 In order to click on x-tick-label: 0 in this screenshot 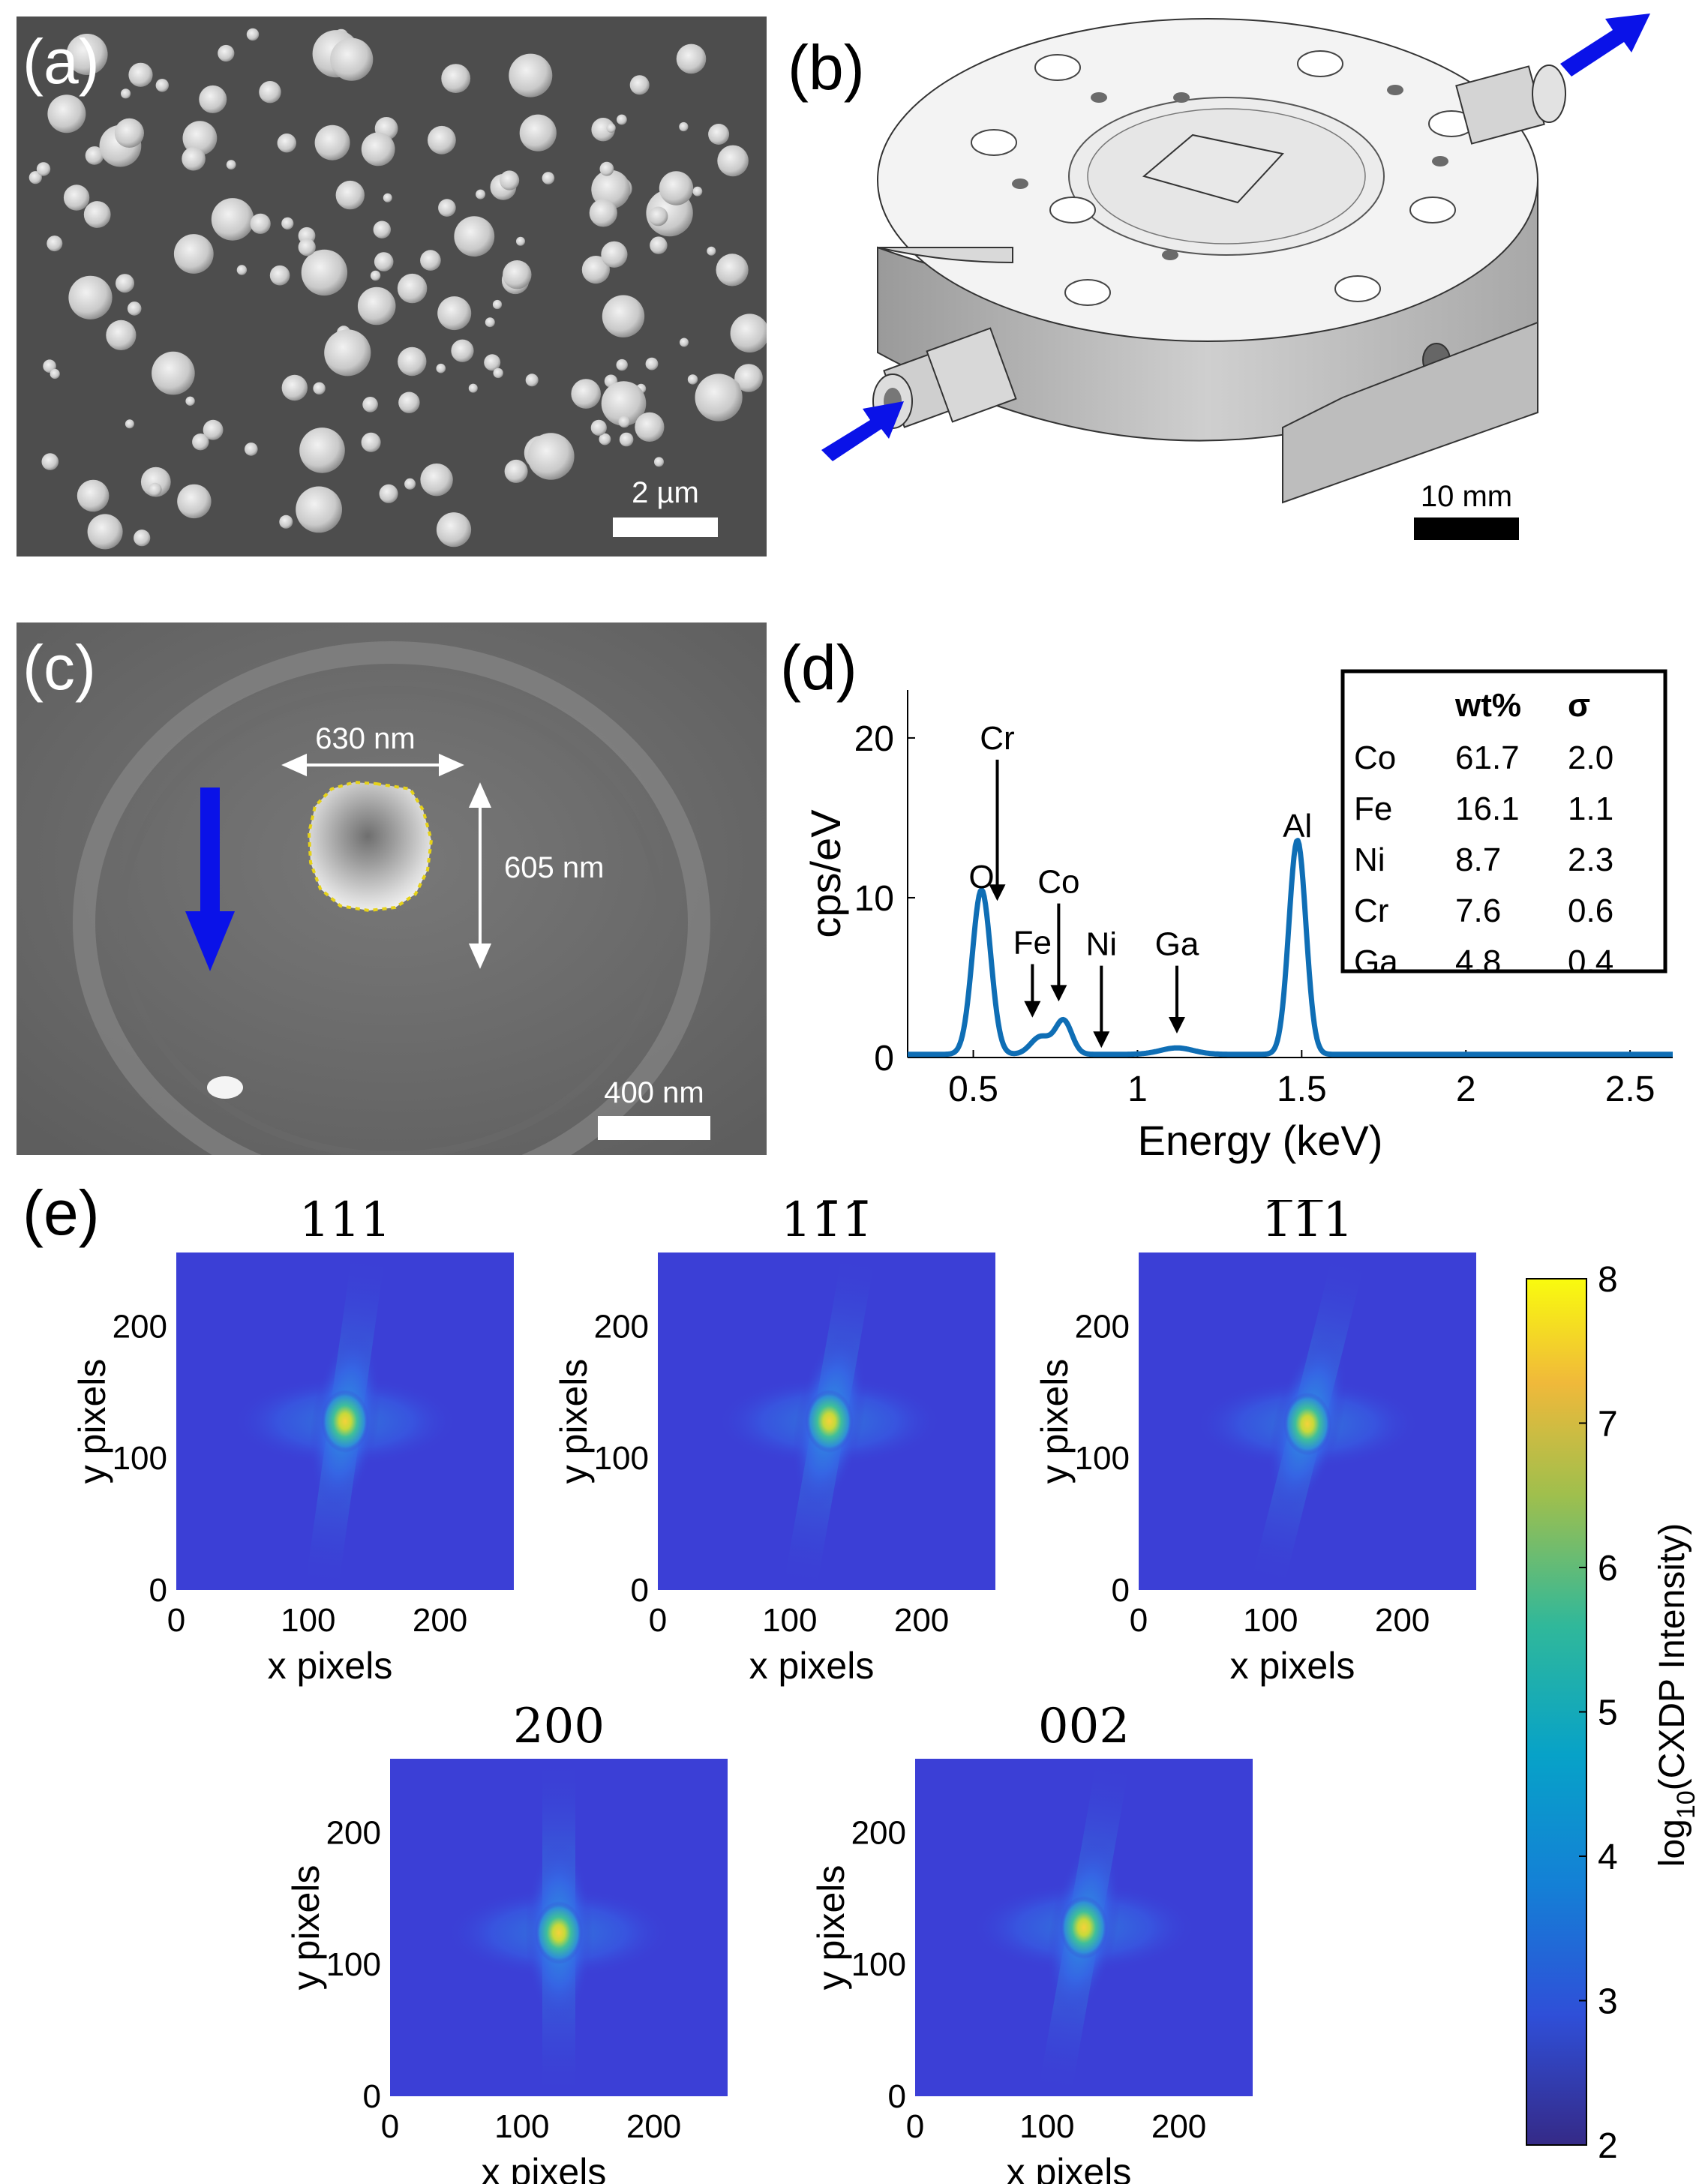, I will do `click(390, 2126)`.